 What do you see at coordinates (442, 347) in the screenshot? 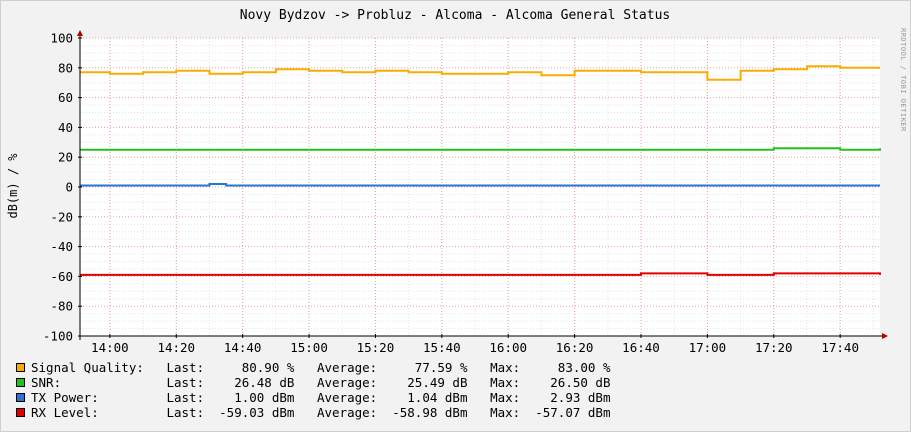
I see `x-tick-label: 15:40` at bounding box center [442, 347].